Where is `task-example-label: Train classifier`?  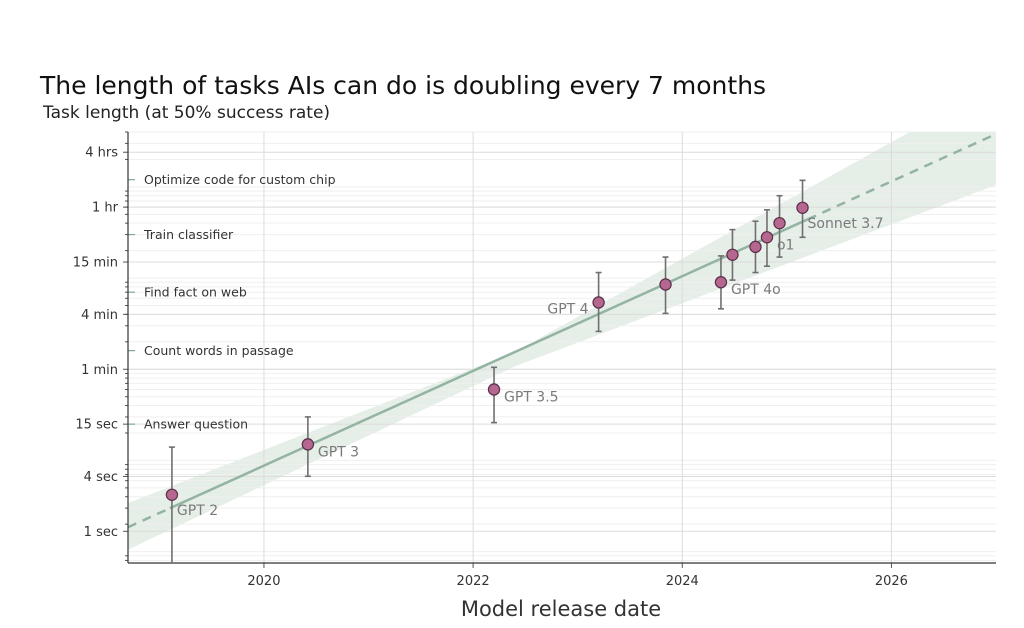 task-example-label: Train classifier is located at coordinates (188, 234).